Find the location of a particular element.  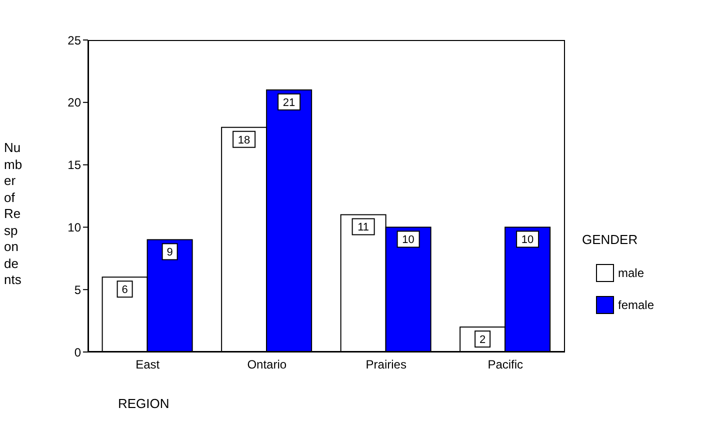

y-tick-label: 5 is located at coordinates (78, 289).